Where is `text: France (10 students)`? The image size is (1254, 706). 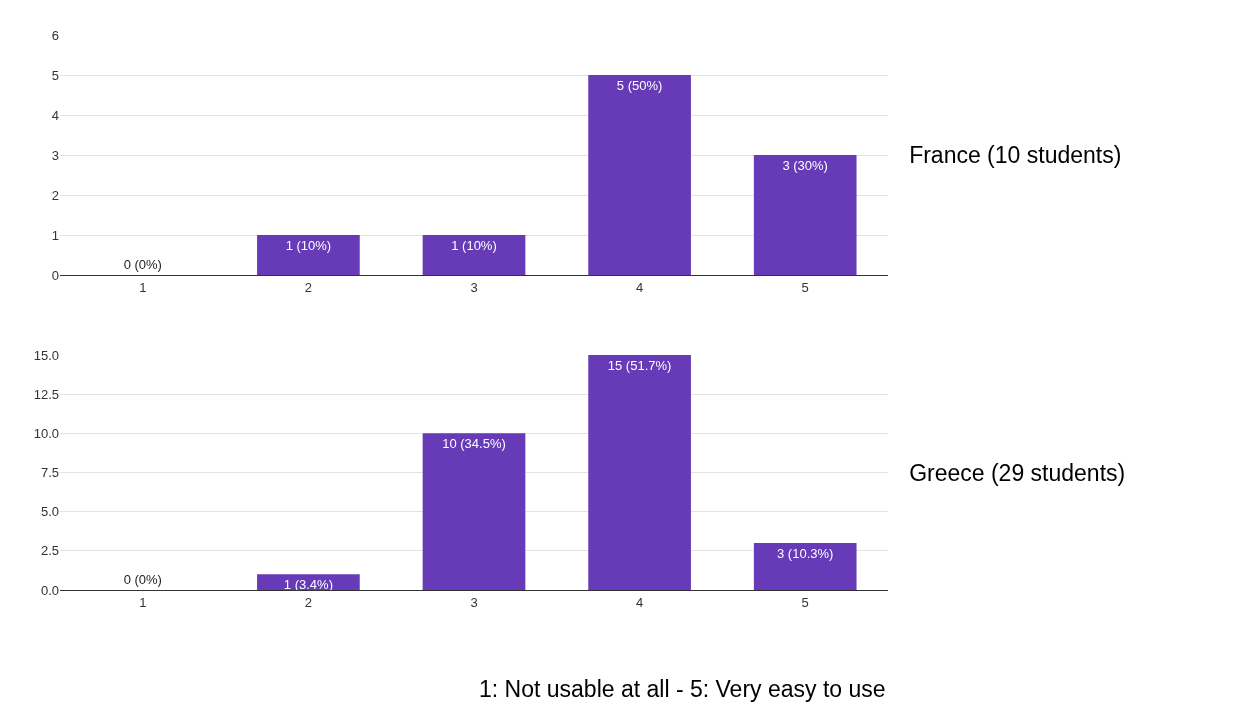 text: France (10 students) is located at coordinates (1015, 155).